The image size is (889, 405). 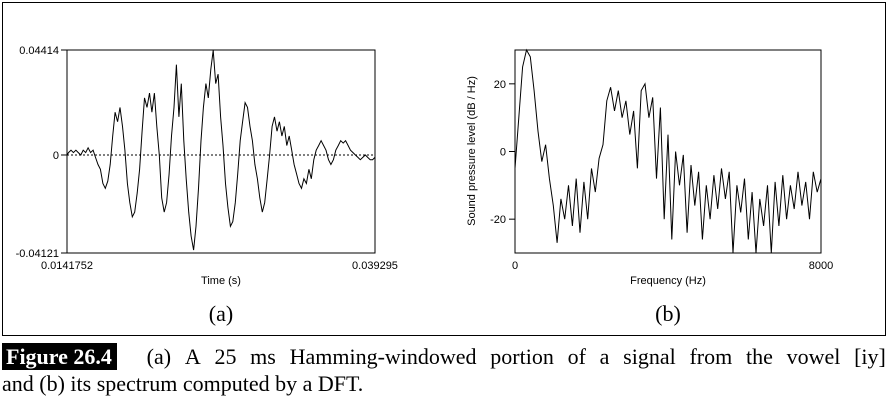 What do you see at coordinates (503, 153) in the screenshot?
I see `spectrum-y-tick-label-0: 0` at bounding box center [503, 153].